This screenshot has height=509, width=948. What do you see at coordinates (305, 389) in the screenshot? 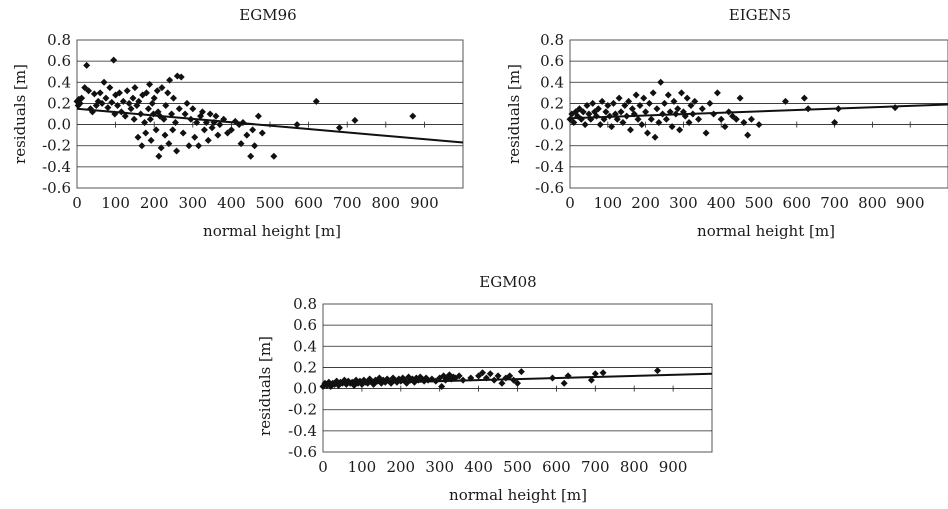
I see `y-tick-label: 0.0` at bounding box center [305, 389].